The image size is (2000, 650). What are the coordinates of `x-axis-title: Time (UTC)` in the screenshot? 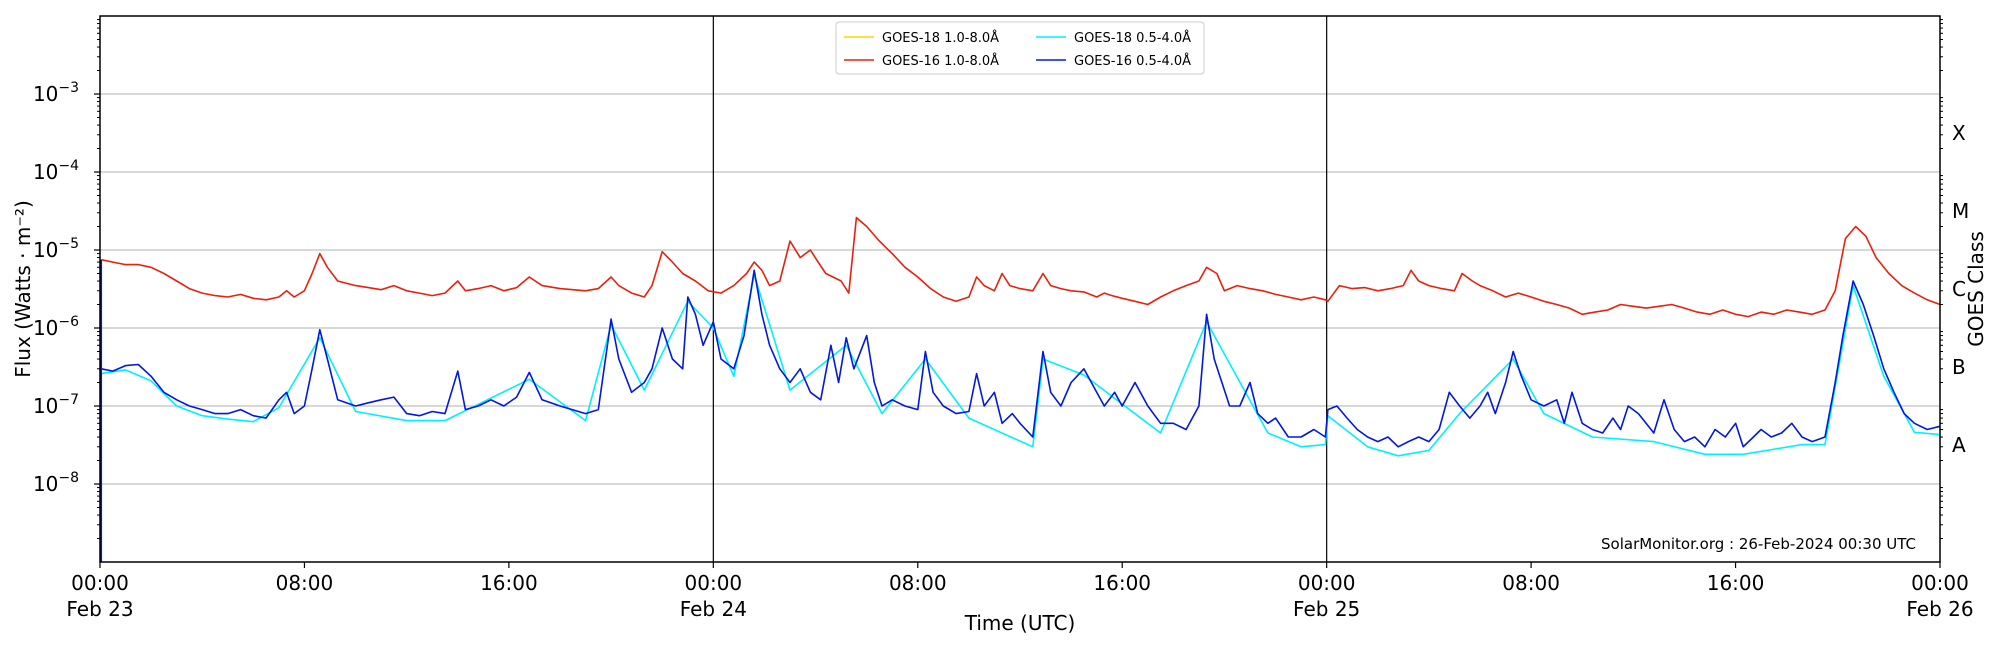 It's located at (1020, 623).